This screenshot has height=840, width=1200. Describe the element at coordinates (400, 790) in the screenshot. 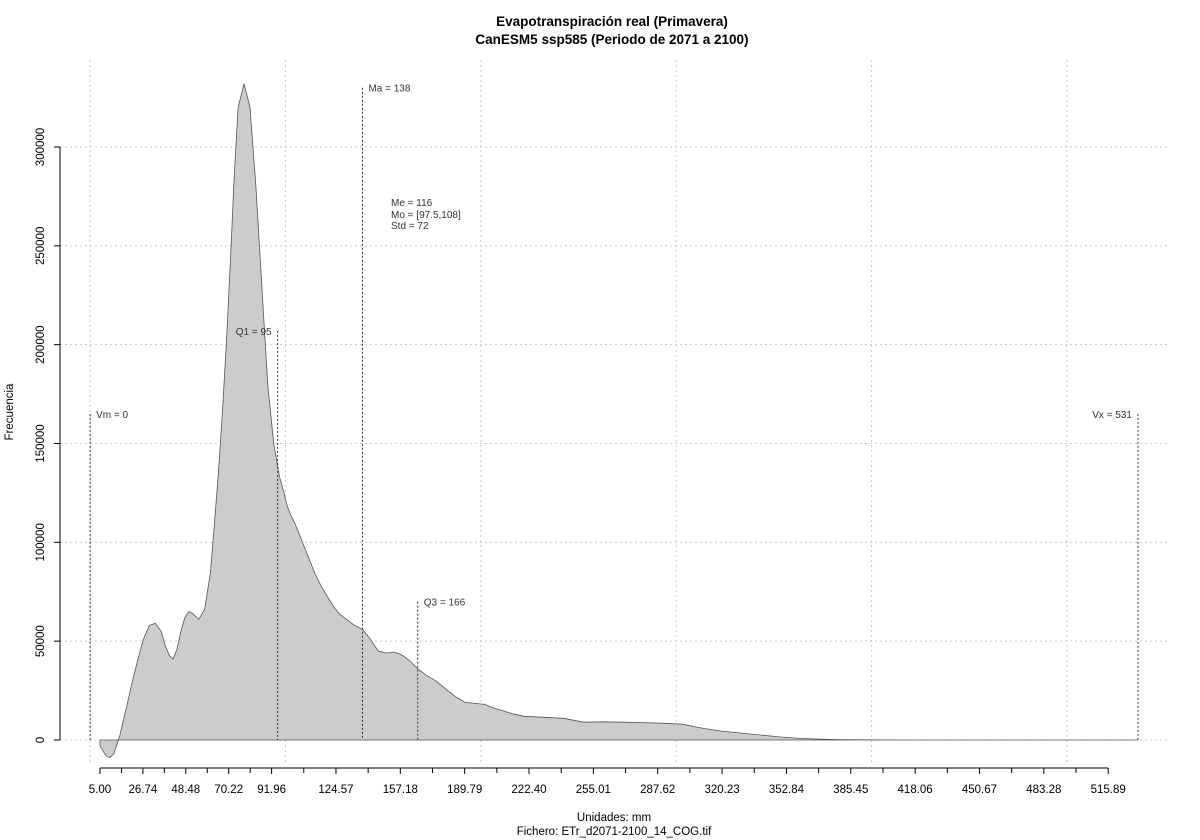

I see `x-tick-label-6: 157.18` at that location.